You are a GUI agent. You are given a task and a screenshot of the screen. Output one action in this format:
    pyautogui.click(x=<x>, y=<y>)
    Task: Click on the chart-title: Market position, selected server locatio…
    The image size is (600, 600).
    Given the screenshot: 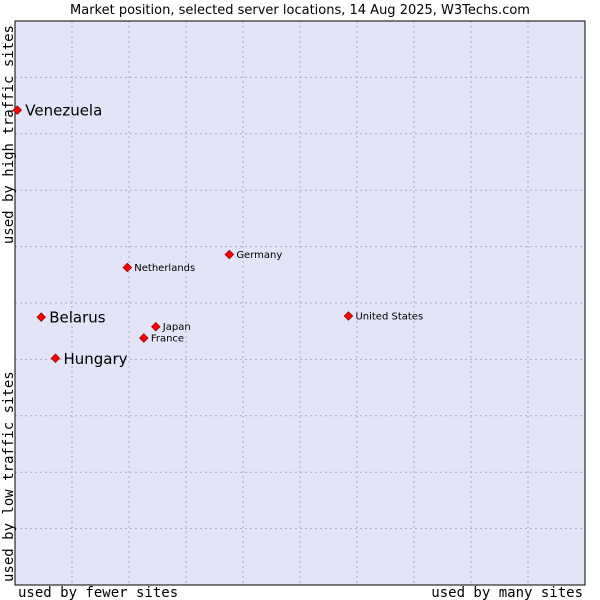 What is the action you would take?
    pyautogui.click(x=300, y=10)
    